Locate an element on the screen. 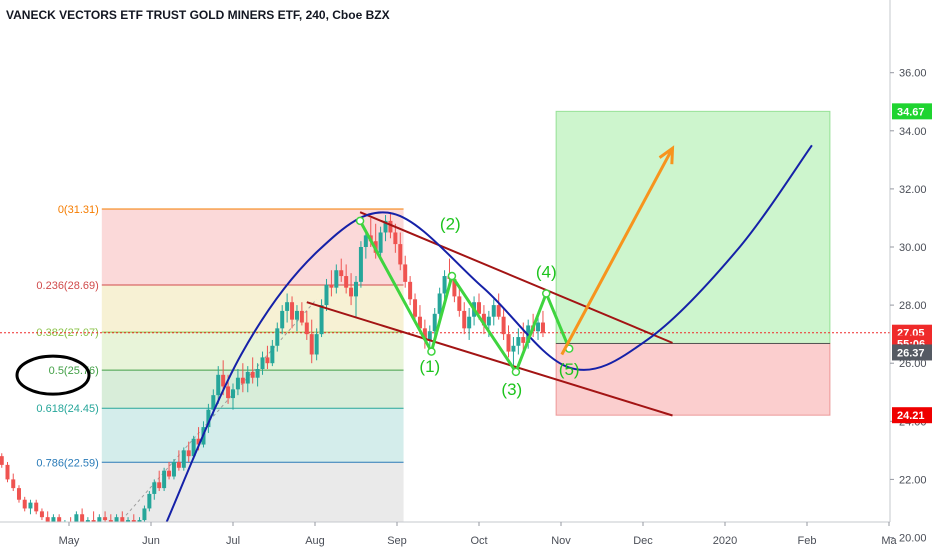 This screenshot has width=932, height=550. time-tick-label: Feb is located at coordinates (807, 541).